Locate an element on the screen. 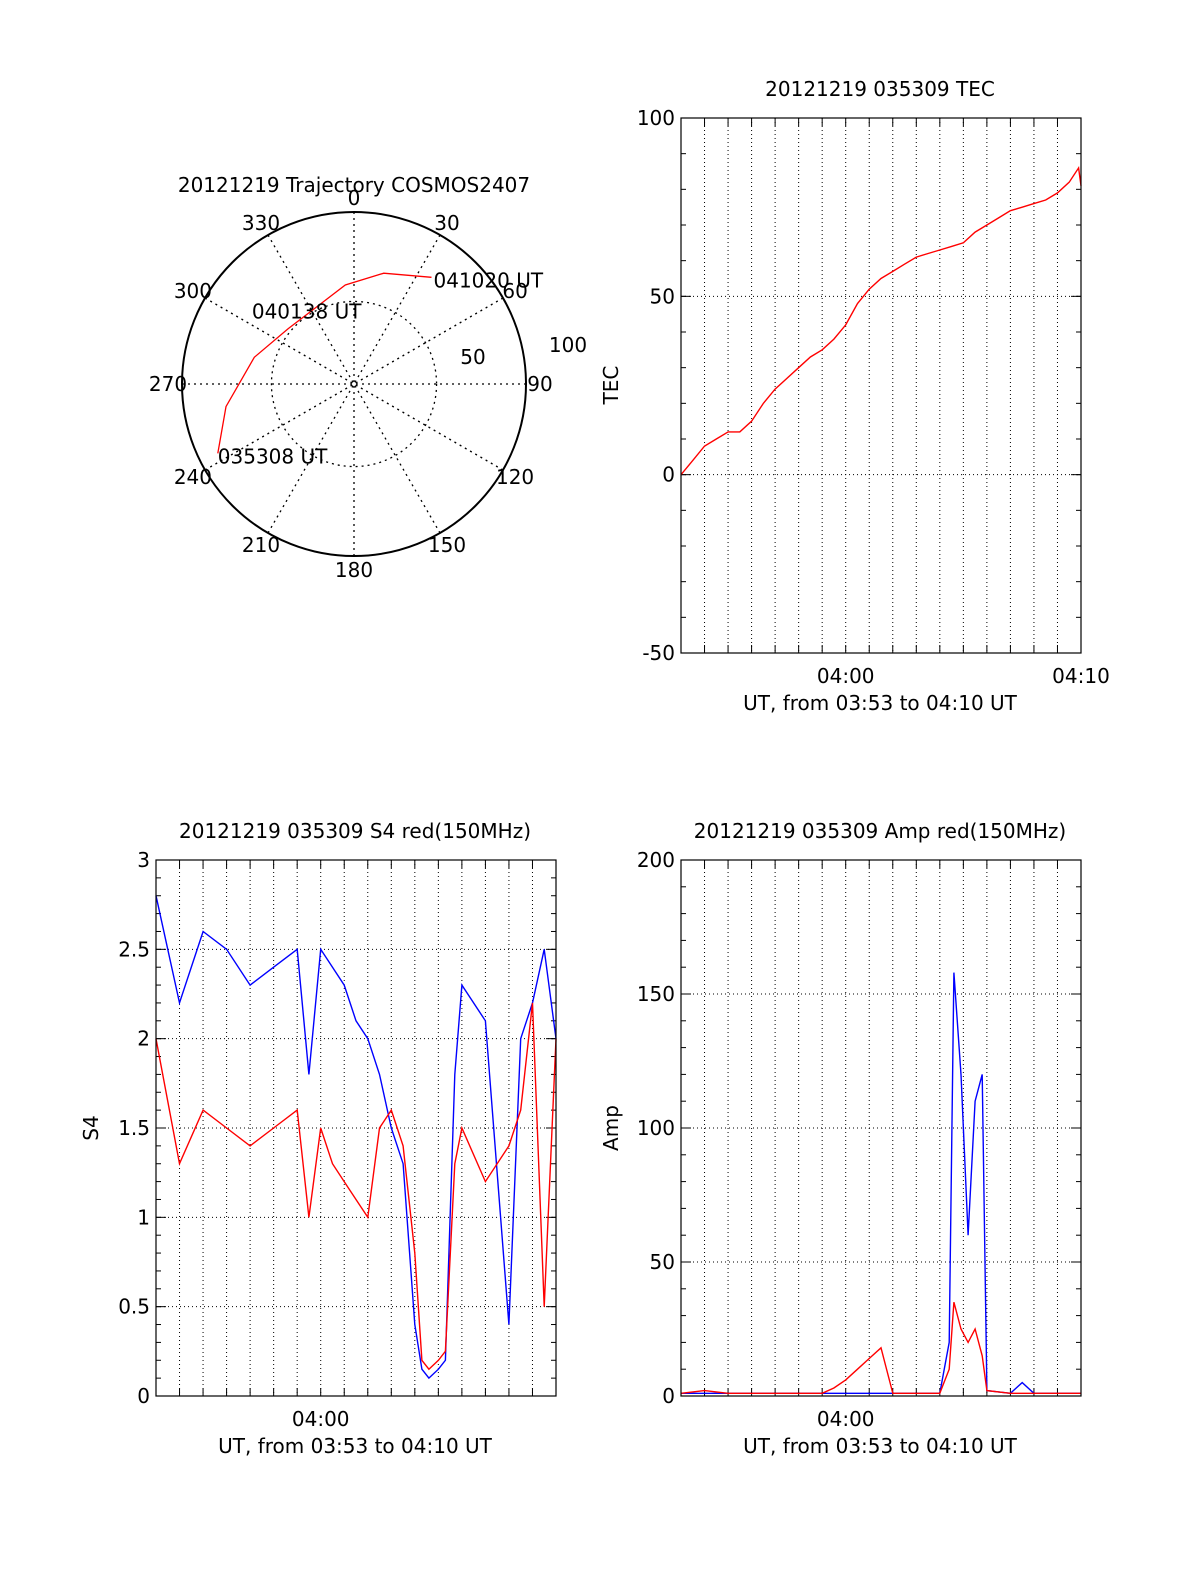 This screenshot has height=1575, width=1200. polar-azimuth-labels: 0 30 60 90 120 150 180 210 240 270 300 330 50 100 is located at coordinates (368, 384).